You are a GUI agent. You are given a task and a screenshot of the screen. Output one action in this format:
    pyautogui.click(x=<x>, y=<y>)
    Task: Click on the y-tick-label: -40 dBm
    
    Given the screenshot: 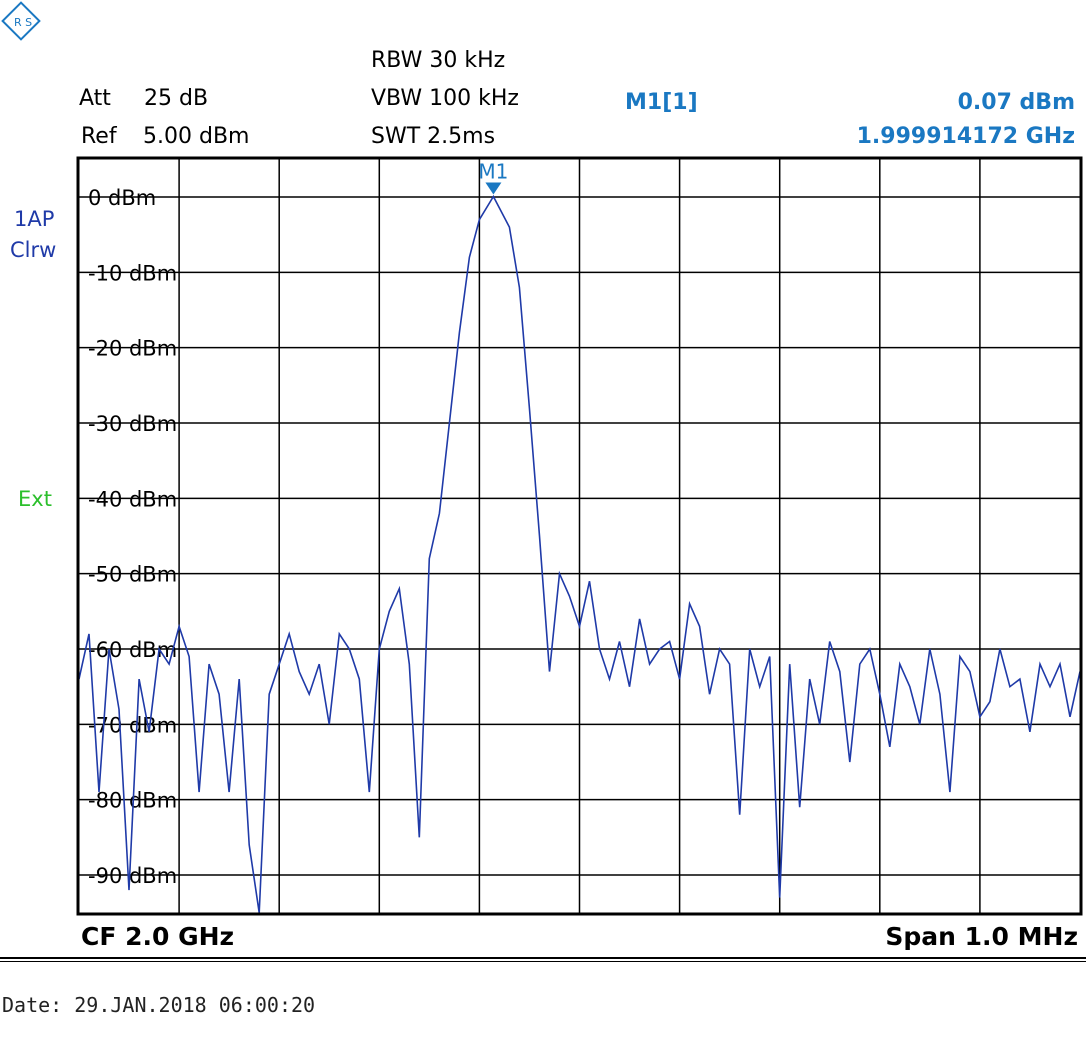 What is the action you would take?
    pyautogui.click(x=132, y=499)
    